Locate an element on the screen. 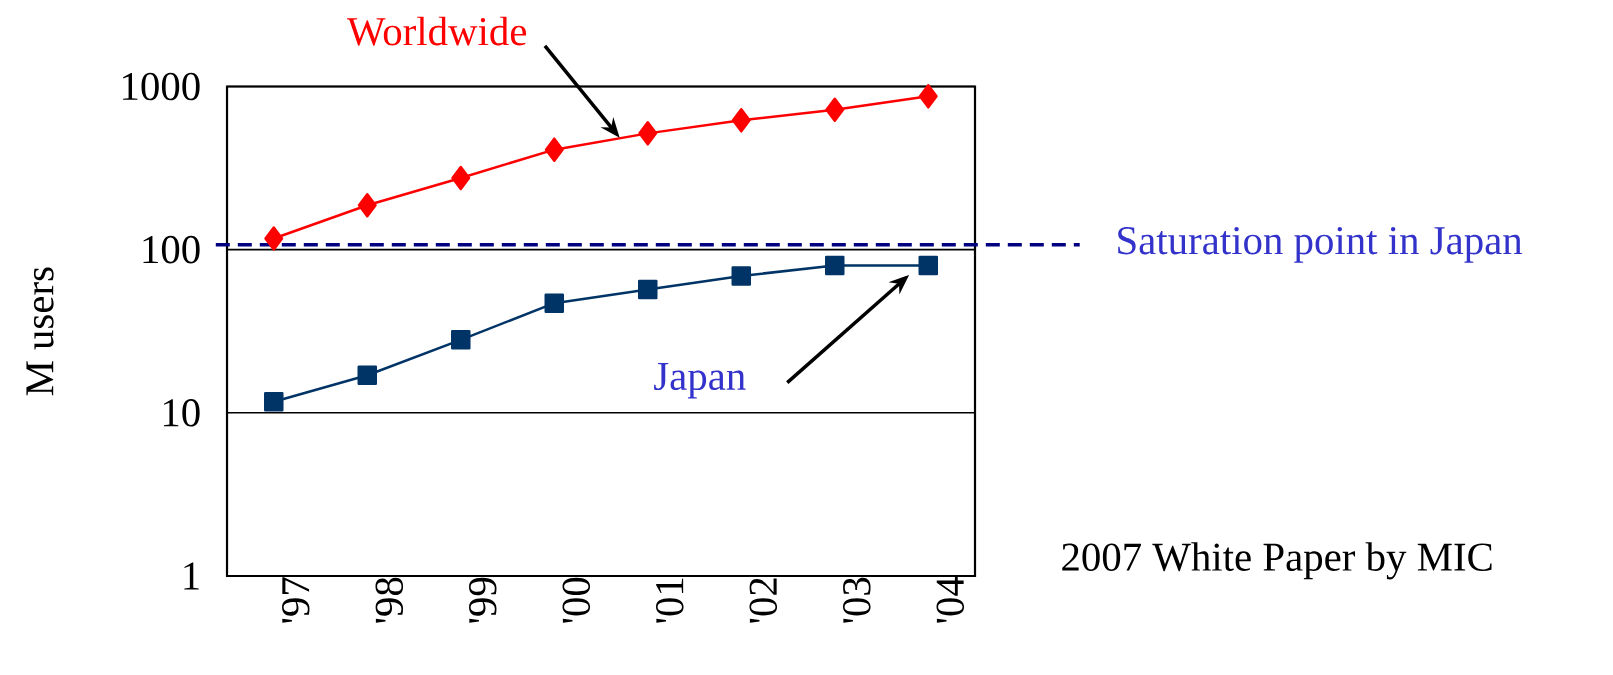  x-tick-label: '99 is located at coordinates (483, 600).